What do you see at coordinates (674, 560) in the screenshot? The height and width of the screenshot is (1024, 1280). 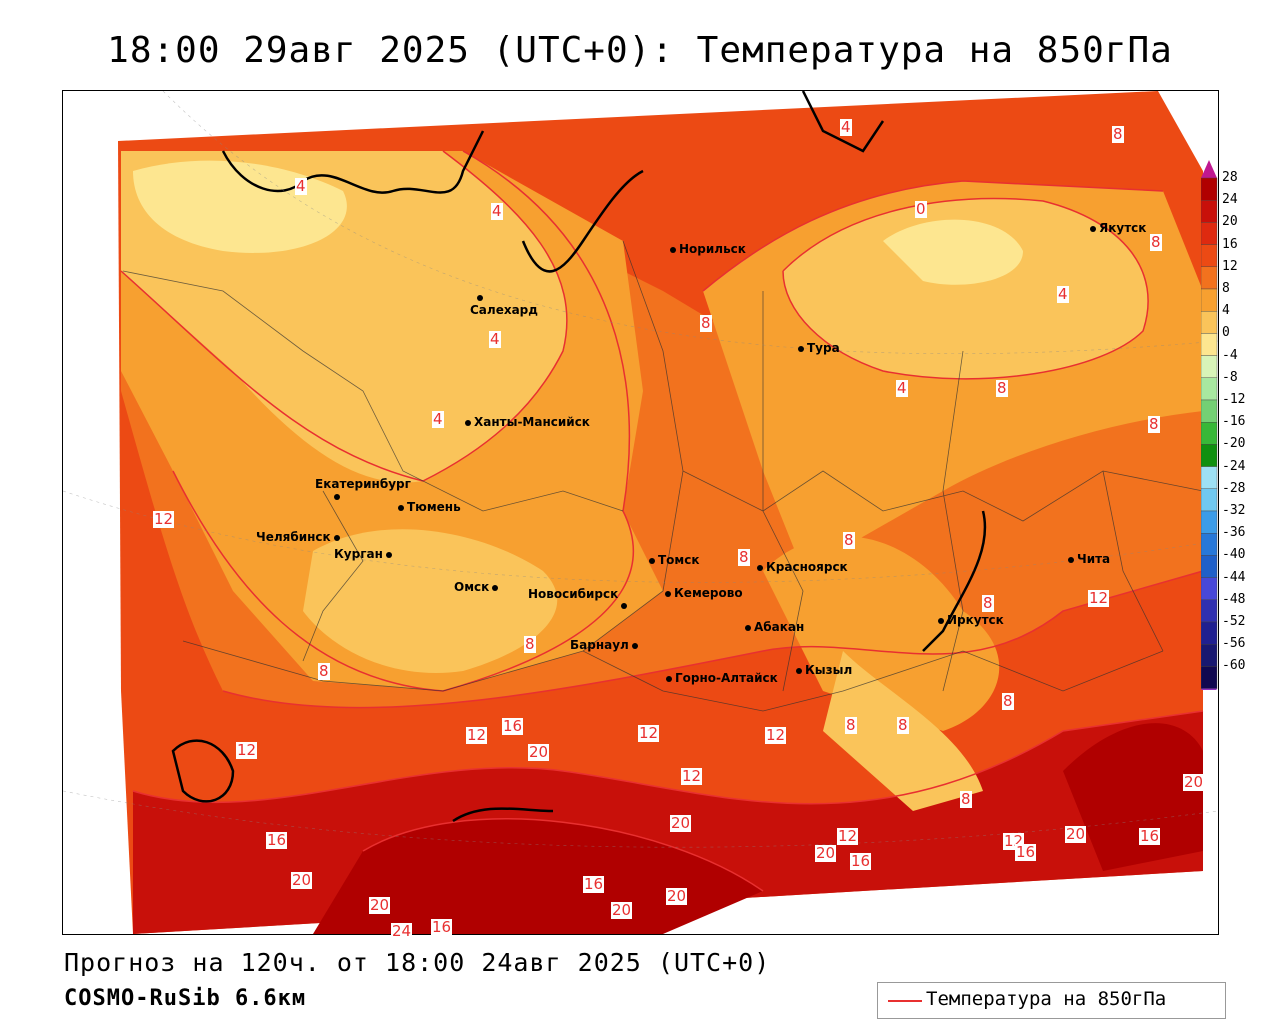 I see `city-tomsk: Томск` at bounding box center [674, 560].